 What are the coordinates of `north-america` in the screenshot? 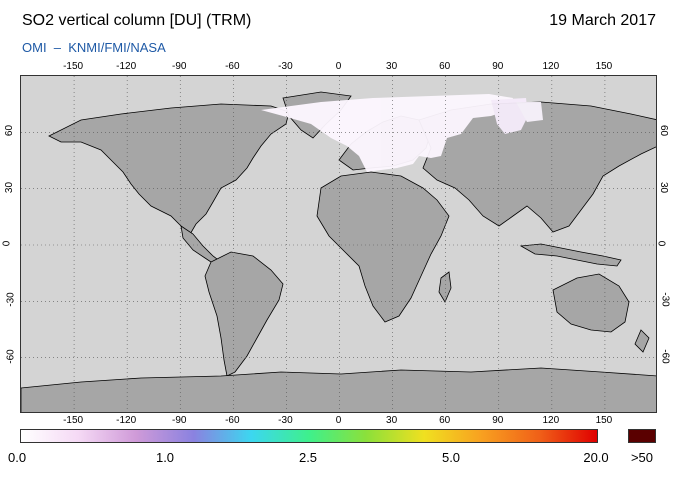 It's located at (169, 170).